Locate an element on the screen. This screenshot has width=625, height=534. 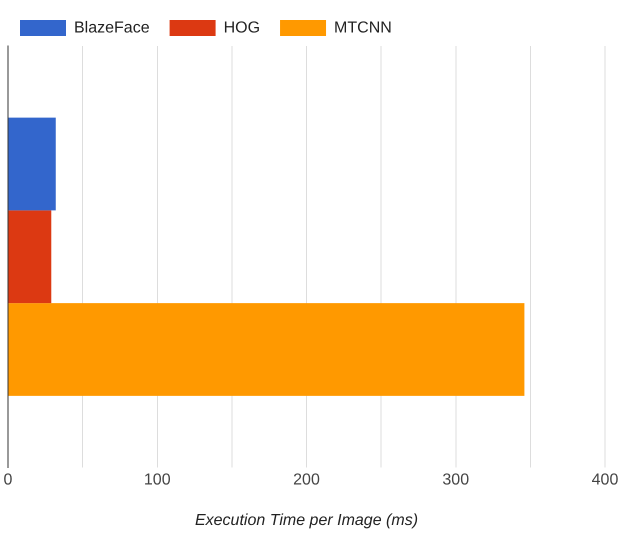
x-tick-label: 400 is located at coordinates (605, 480).